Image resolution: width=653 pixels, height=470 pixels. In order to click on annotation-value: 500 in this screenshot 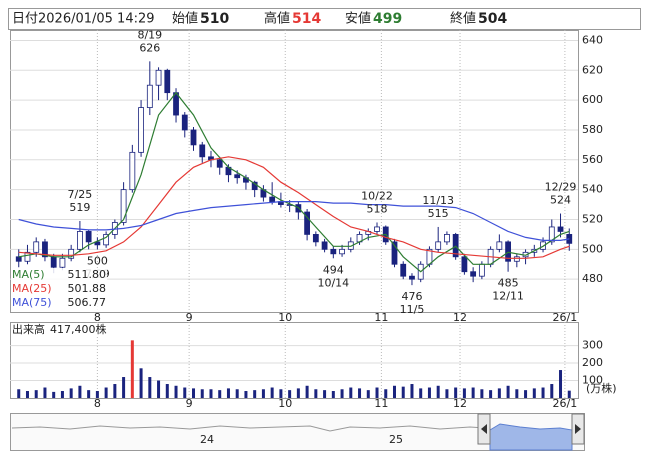, I will do `click(97, 260)`.